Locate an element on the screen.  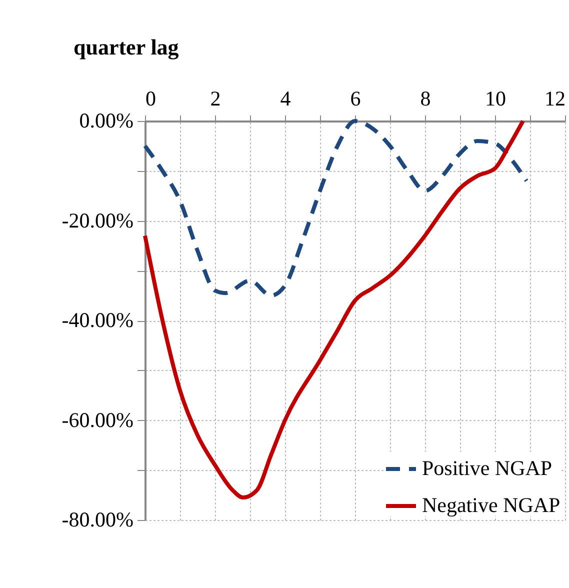
x-tick-label: 12 is located at coordinates (555, 98).